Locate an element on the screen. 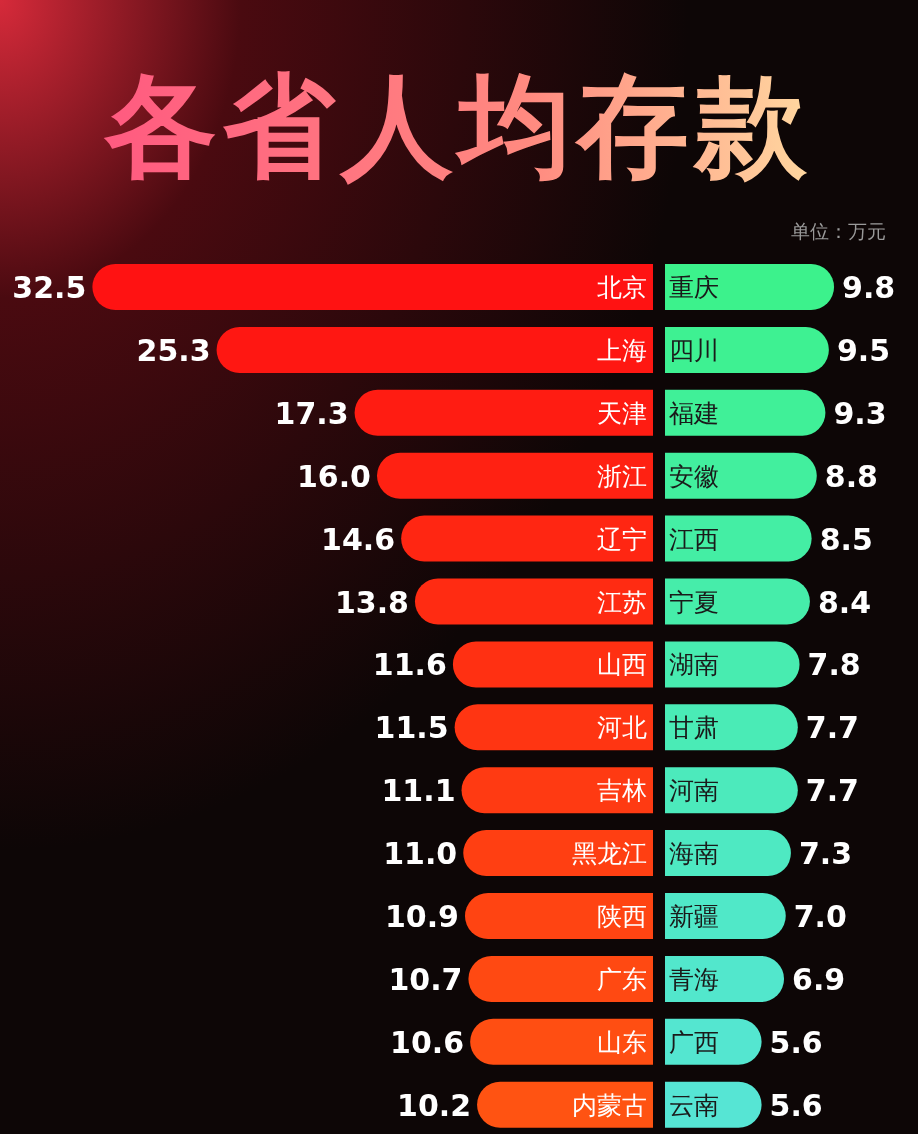 The height and width of the screenshot is (1134, 918). y-tick-label: 内蒙古 is located at coordinates (609, 1105).